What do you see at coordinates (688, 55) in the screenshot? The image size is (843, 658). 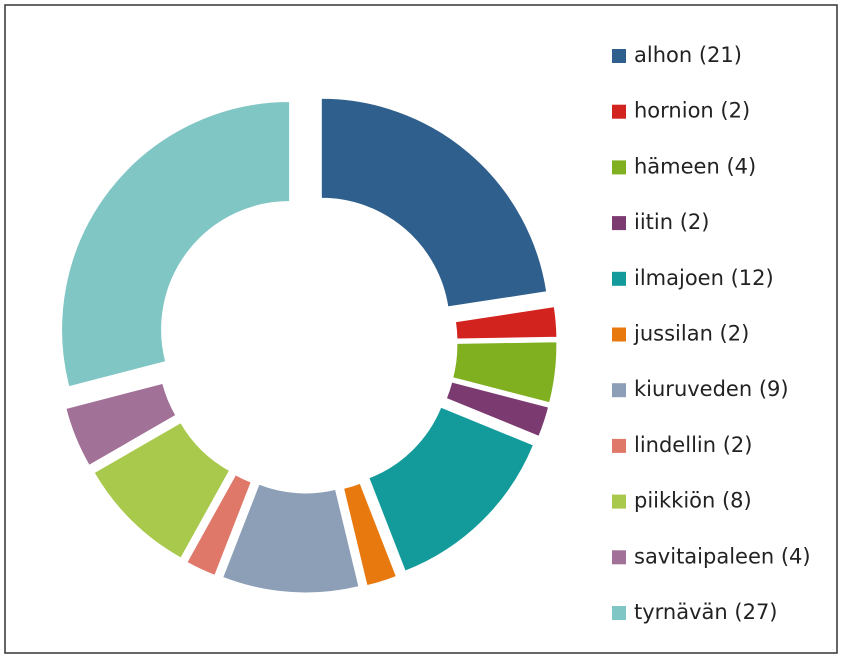 I see `legend-label: alhon (21)` at bounding box center [688, 55].